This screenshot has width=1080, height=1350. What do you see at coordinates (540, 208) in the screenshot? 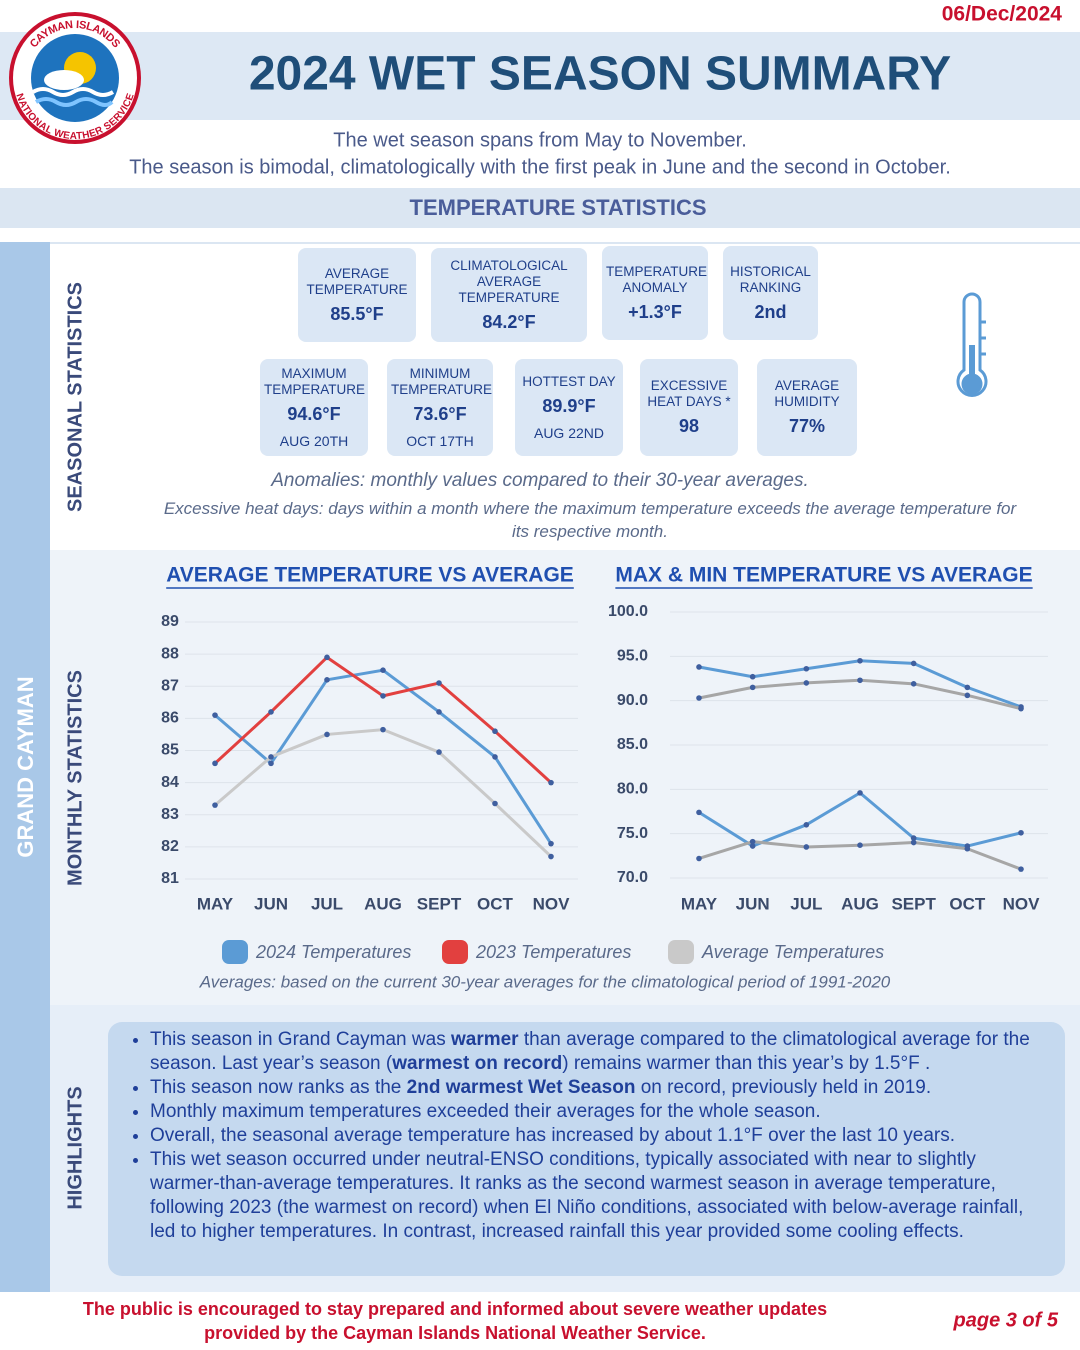
I see `section-band` at bounding box center [540, 208].